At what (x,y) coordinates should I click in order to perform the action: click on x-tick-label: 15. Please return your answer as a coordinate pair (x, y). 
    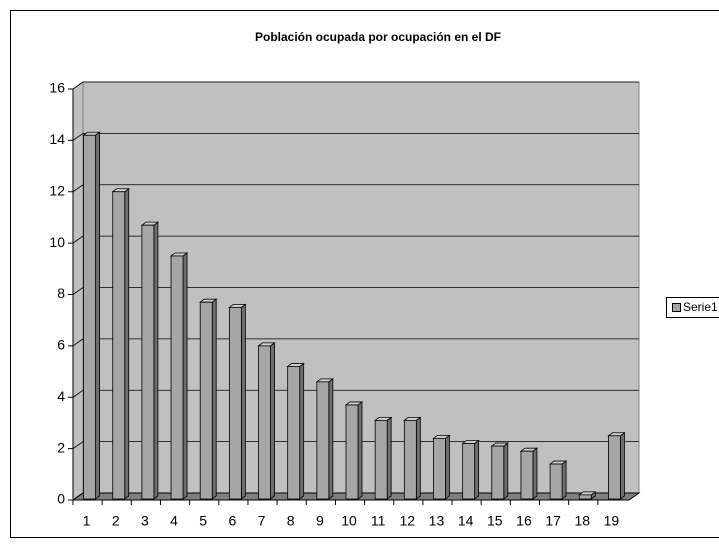
    Looking at the image, I should click on (495, 521).